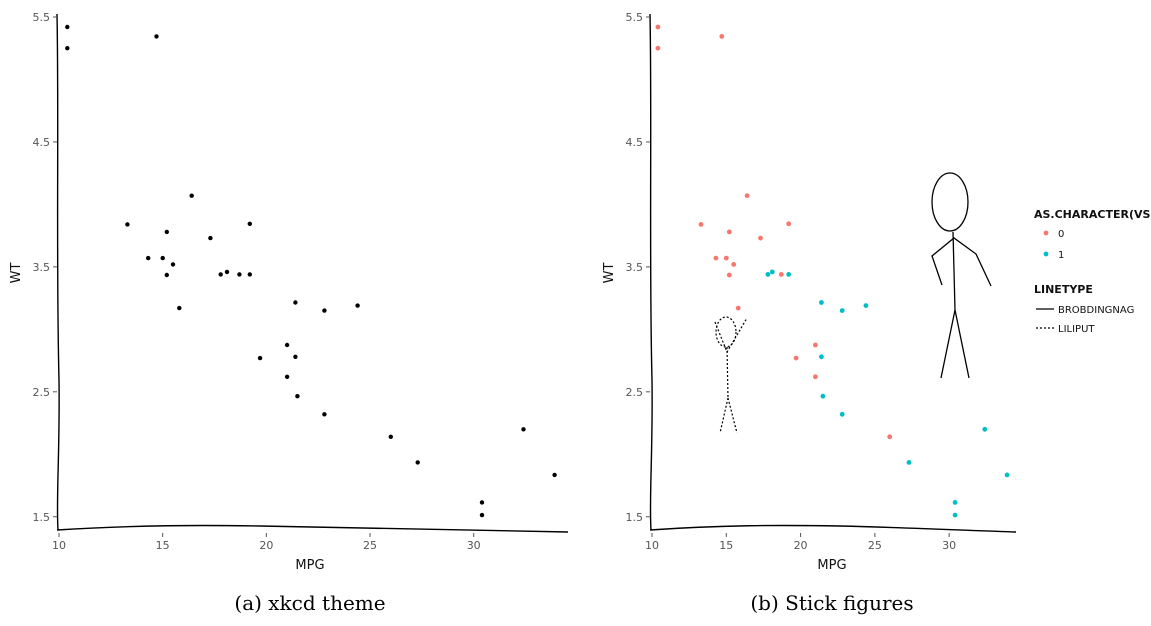  I want to click on x-tick-label: 25, so click(875, 545).